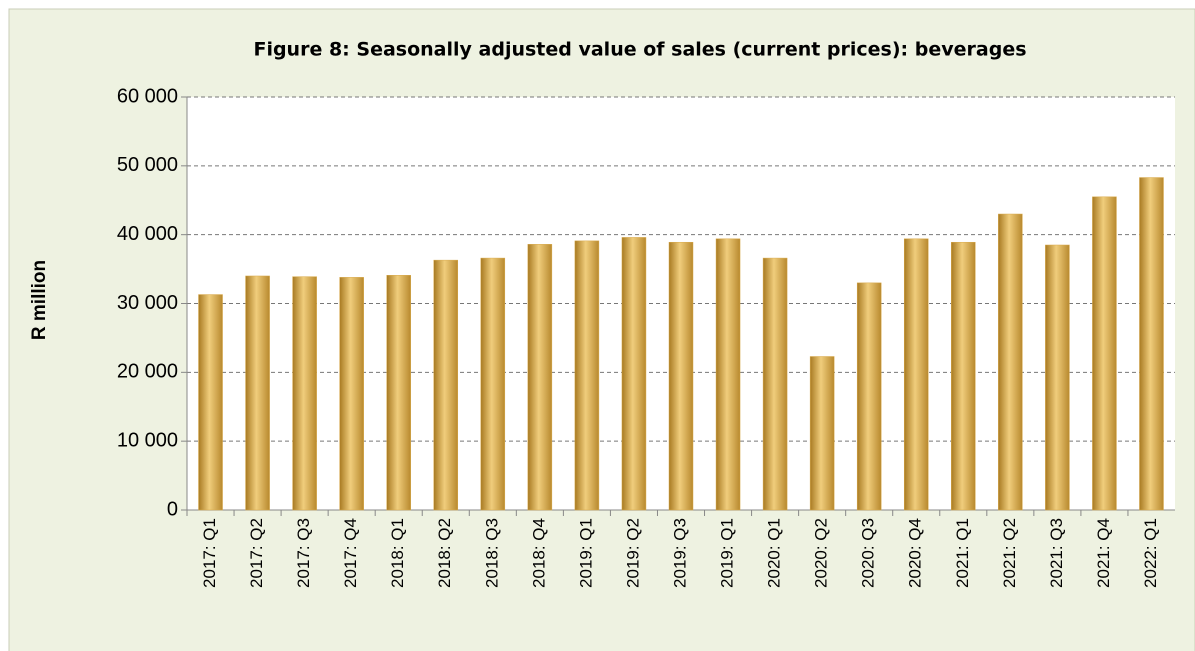 This screenshot has height=651, width=1195. Describe the element at coordinates (679, 553) in the screenshot. I see `x-tick-label: 2019: Q3` at that location.